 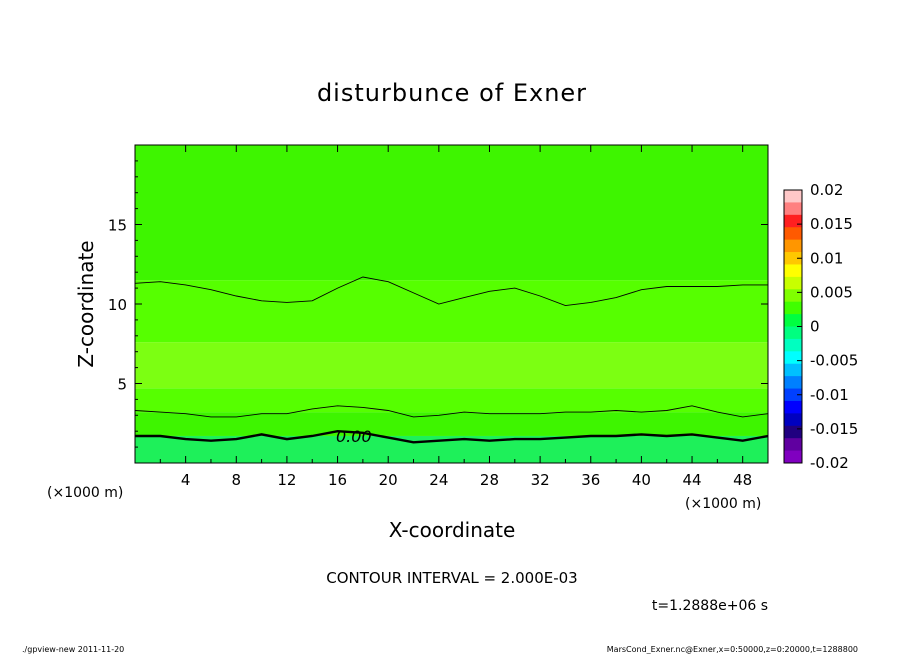 What do you see at coordinates (829, 463) in the screenshot?
I see `colorbar-label-8: -0.02` at bounding box center [829, 463].